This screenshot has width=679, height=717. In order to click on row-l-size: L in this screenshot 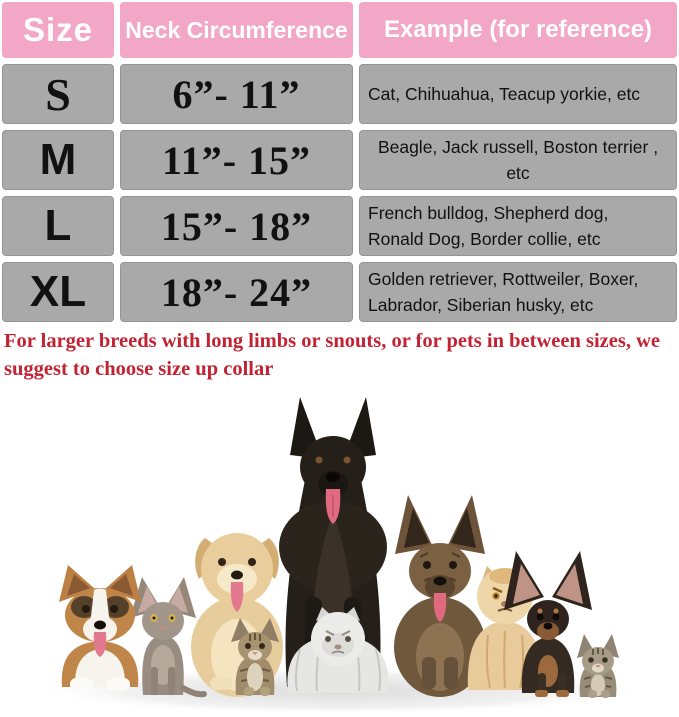, I will do `click(58, 226)`.